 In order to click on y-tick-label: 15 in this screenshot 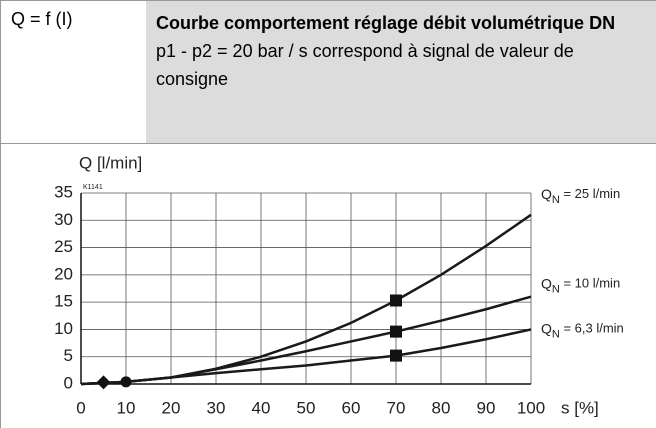, I will do `click(63, 301)`.